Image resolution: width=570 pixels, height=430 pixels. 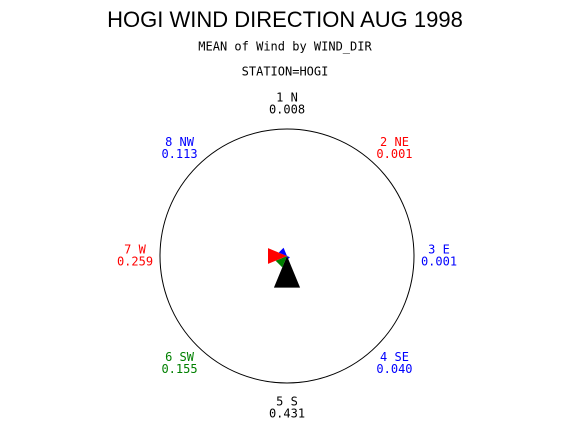 I want to click on category-label: 6 SW, so click(x=180, y=357).